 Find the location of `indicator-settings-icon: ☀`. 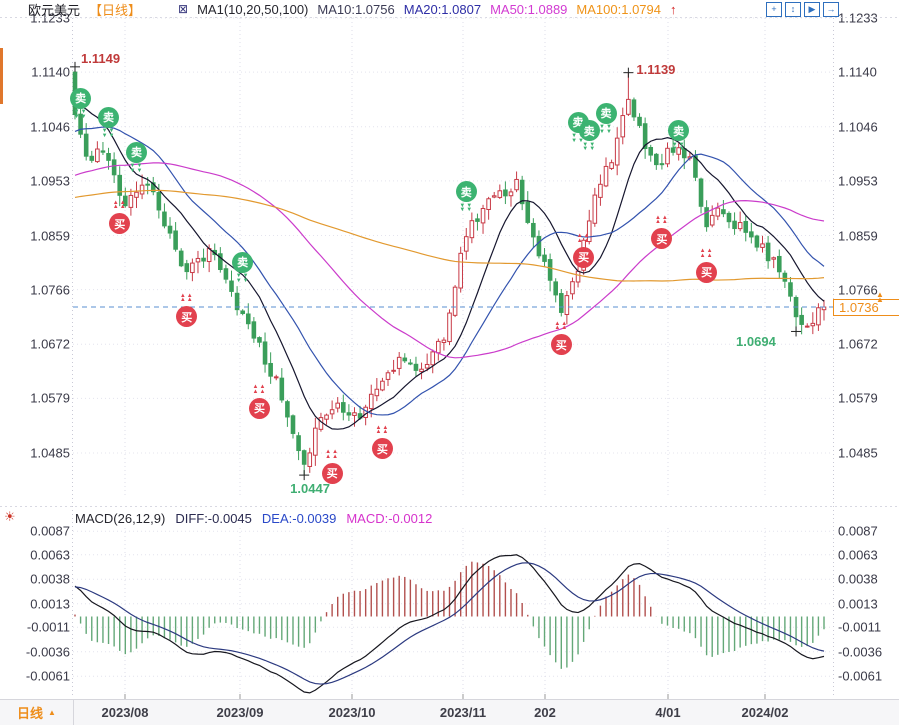

indicator-settings-icon: ☀ is located at coordinates (10, 516).